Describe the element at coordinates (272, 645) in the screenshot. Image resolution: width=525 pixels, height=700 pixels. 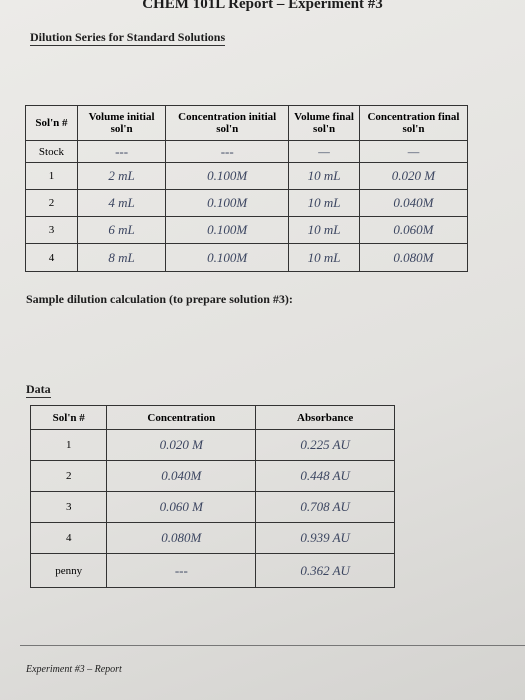
I see `divider` at that location.